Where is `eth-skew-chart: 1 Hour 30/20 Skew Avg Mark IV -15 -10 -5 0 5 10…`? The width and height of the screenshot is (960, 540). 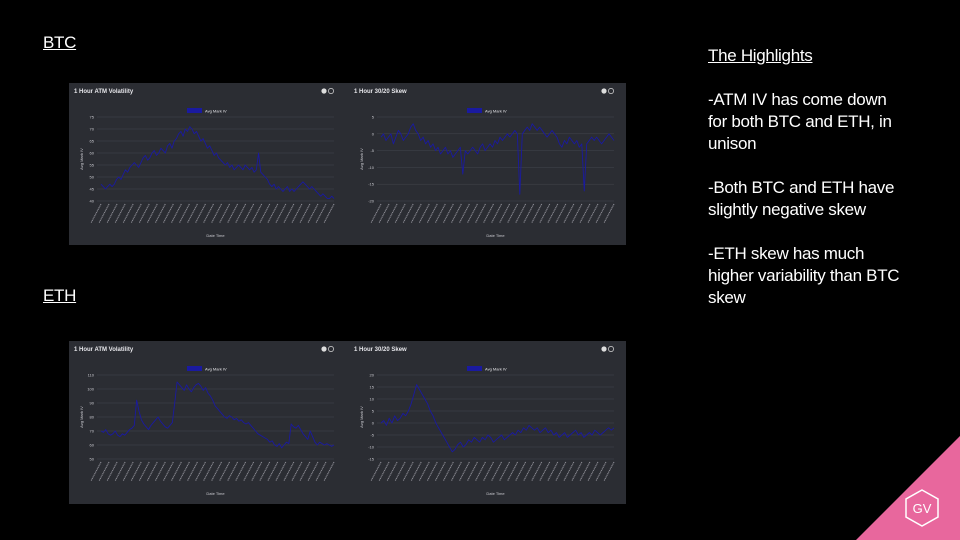
eth-skew-chart: 1 Hour 30/20 Skew Avg Mark IV -15 -10 -5 0 5 10… is located at coordinates (484, 421).